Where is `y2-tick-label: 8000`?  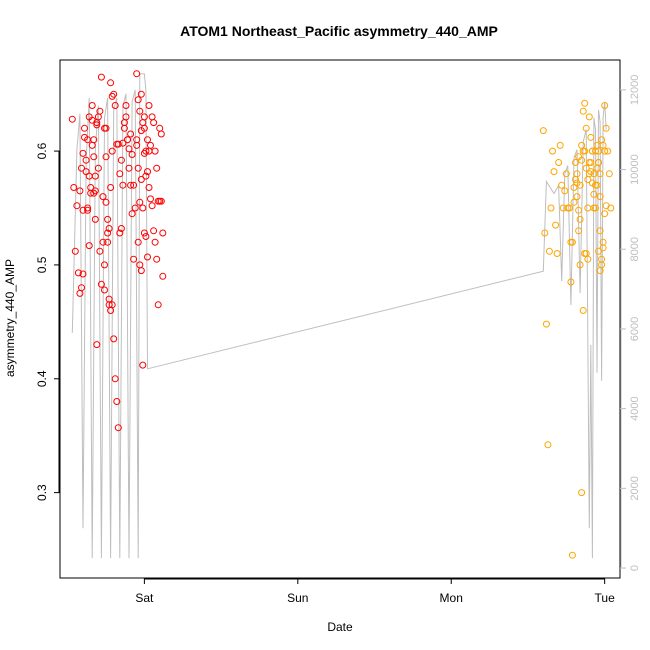
y2-tick-label: 8000 is located at coordinates (635, 249).